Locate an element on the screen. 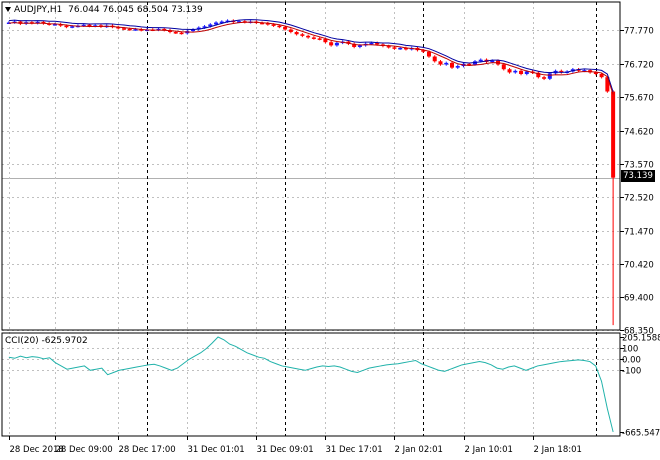  price-tick-label: 75.670 is located at coordinates (639, 99).